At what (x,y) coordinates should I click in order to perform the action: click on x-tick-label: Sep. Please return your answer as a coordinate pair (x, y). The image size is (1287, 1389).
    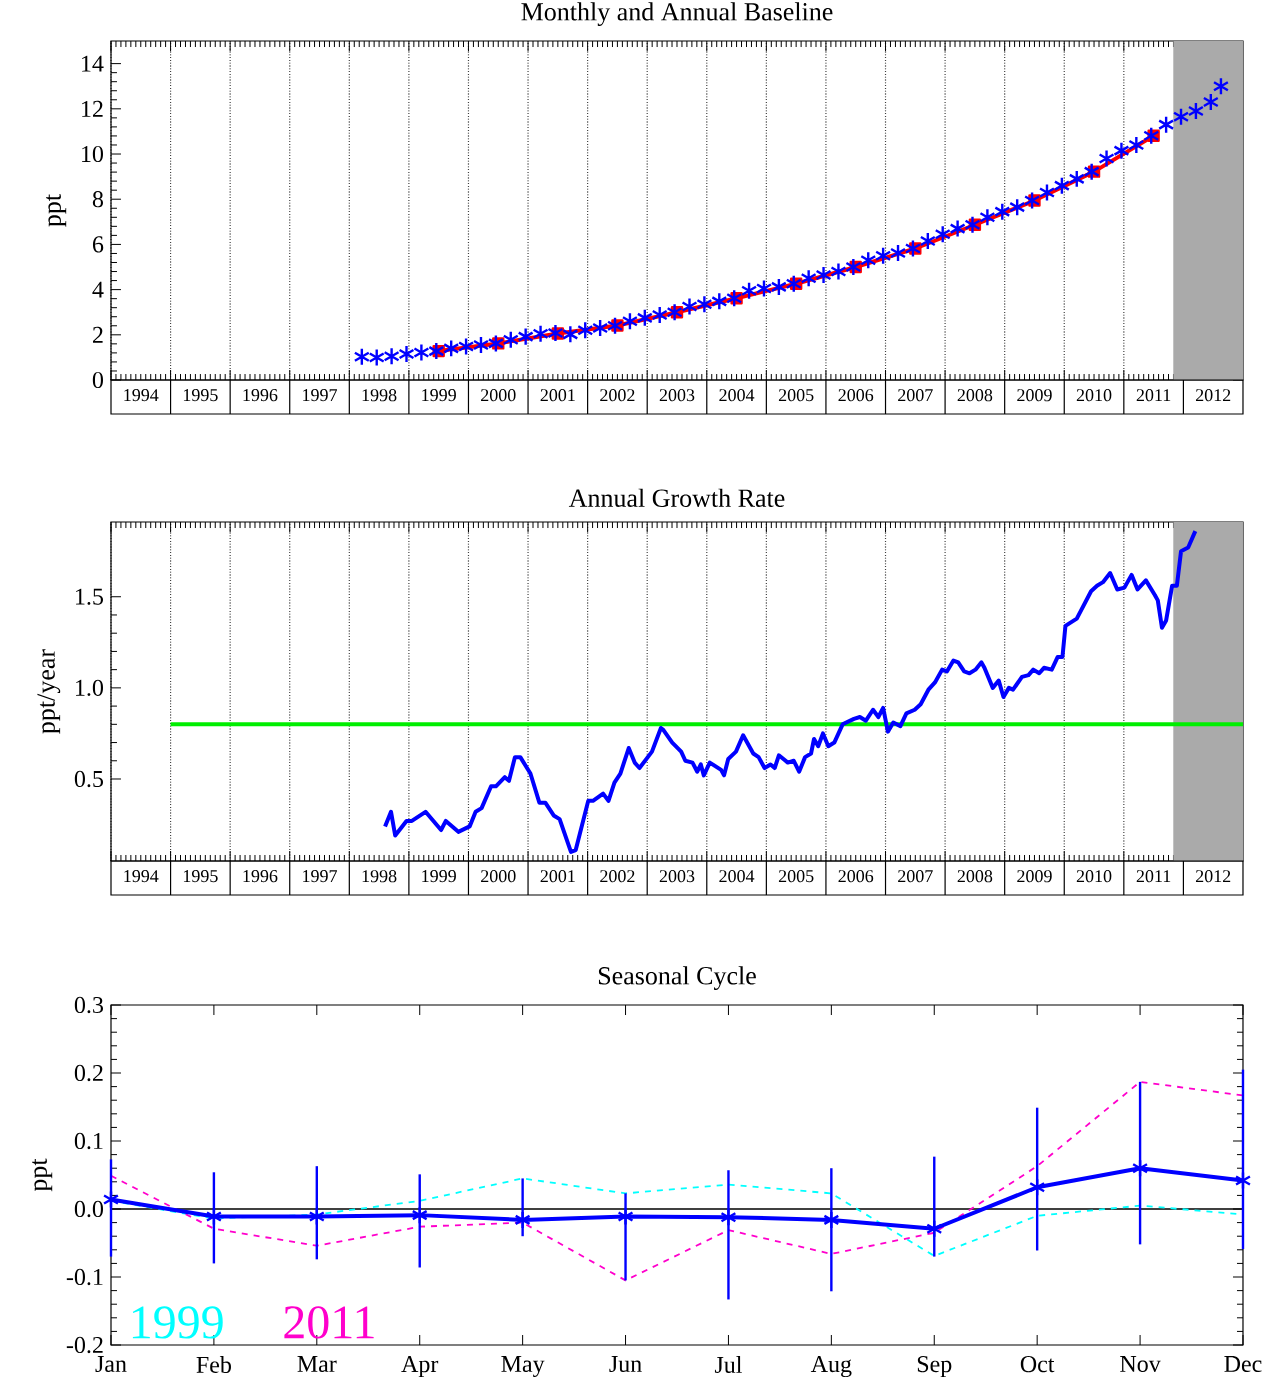
    Looking at the image, I should click on (934, 1367).